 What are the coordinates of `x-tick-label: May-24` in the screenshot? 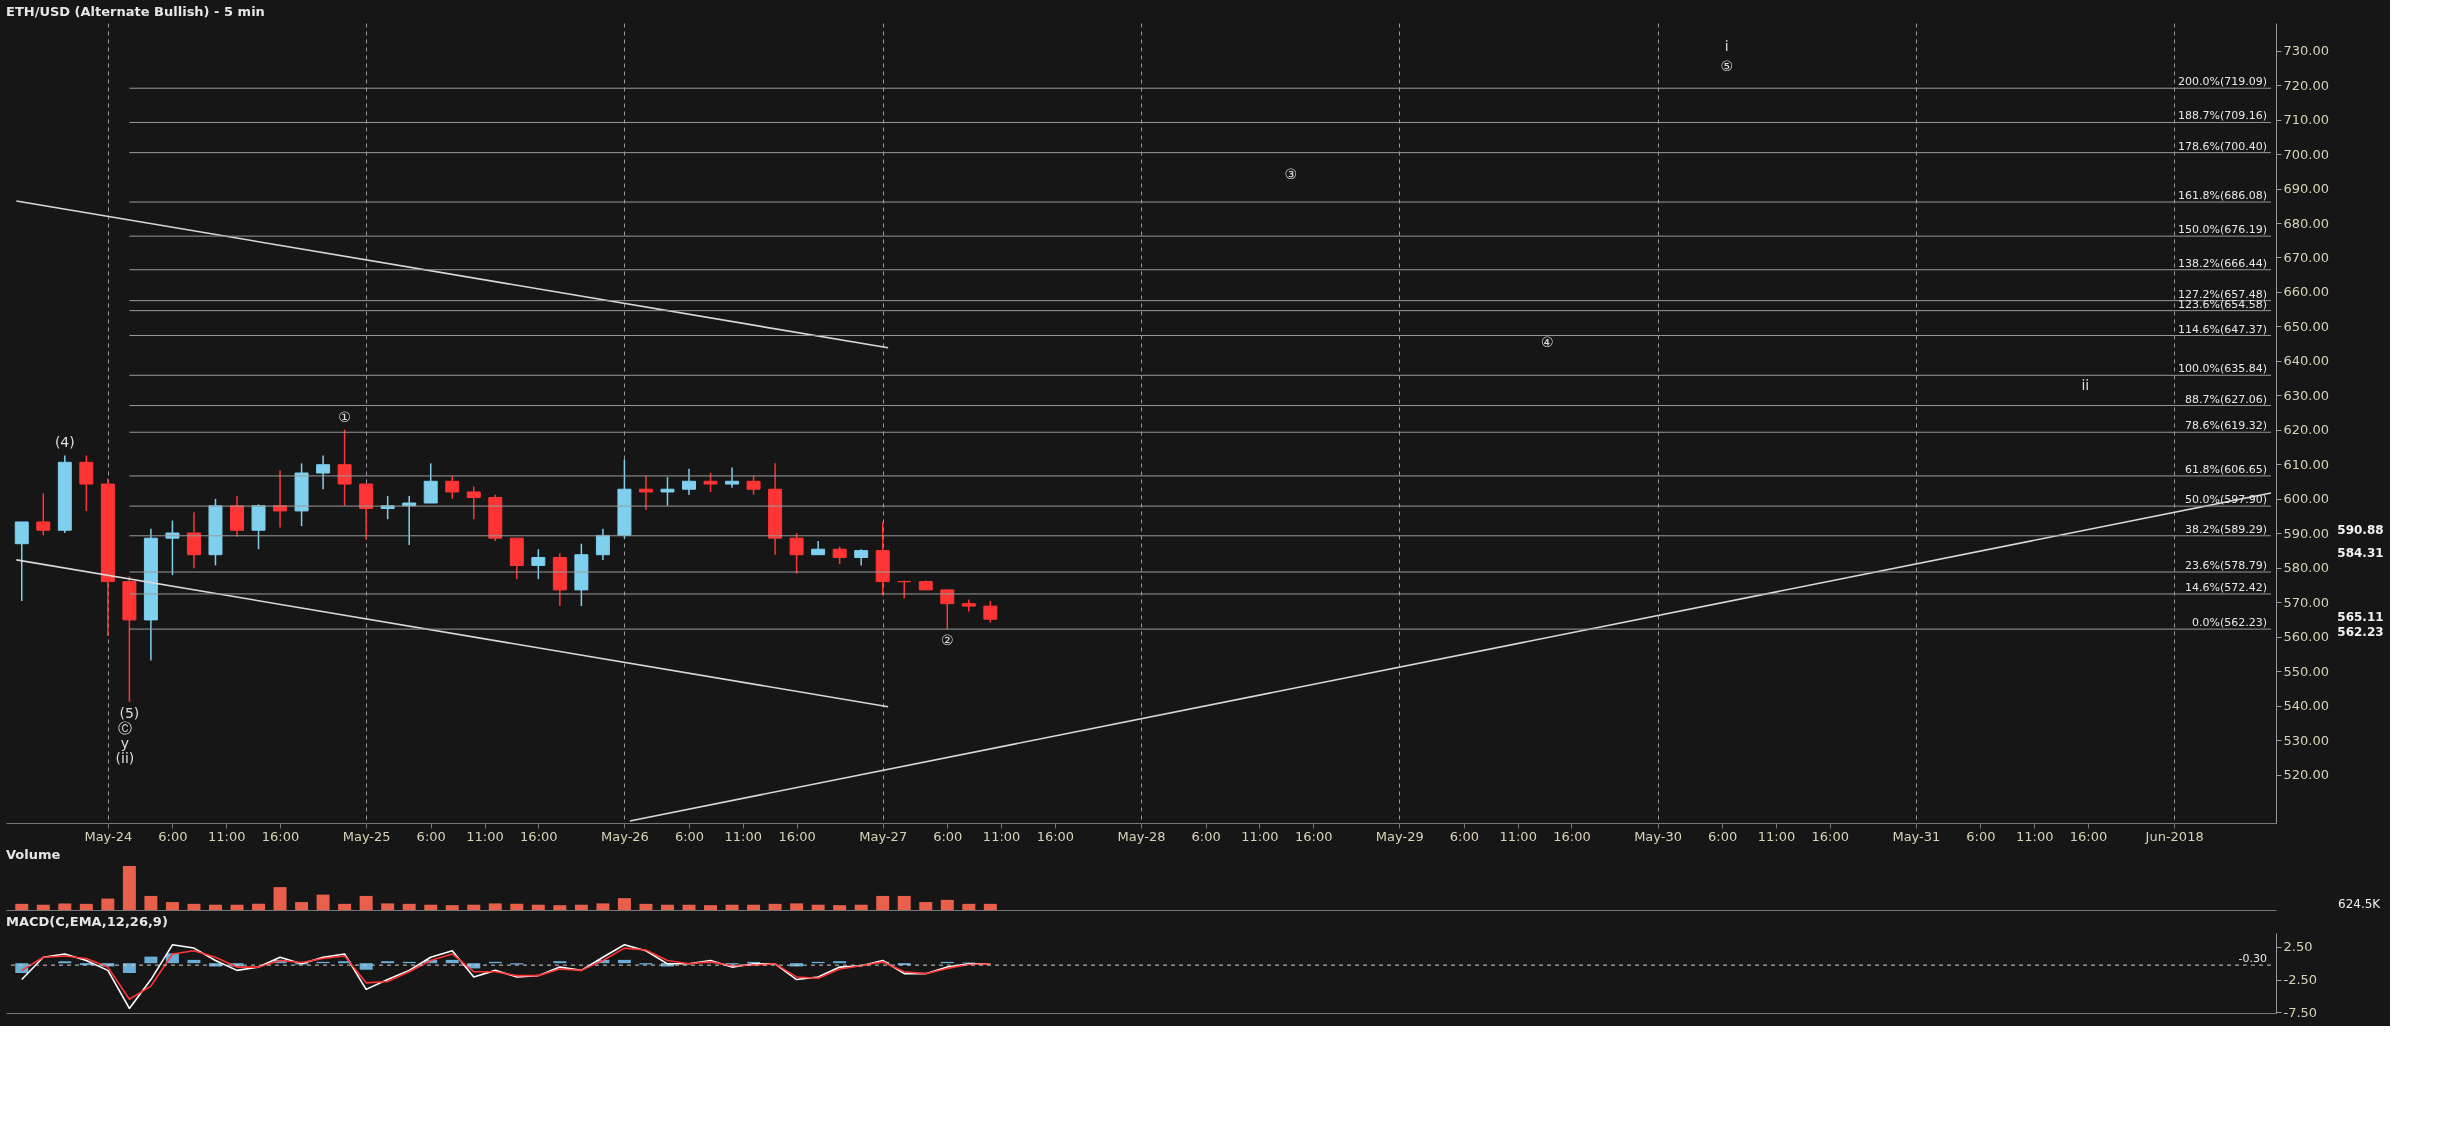 It's located at (108, 836).